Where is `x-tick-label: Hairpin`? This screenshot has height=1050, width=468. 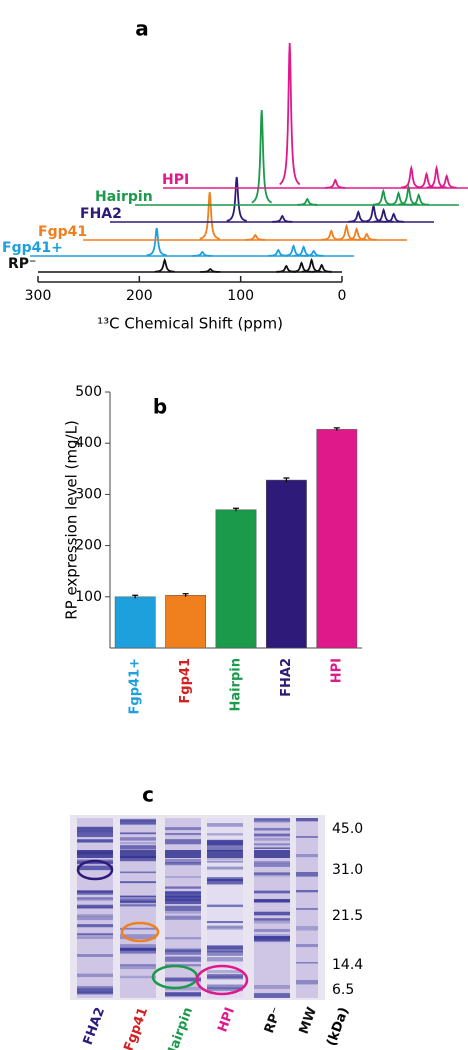 x-tick-label: Hairpin is located at coordinates (236, 685).